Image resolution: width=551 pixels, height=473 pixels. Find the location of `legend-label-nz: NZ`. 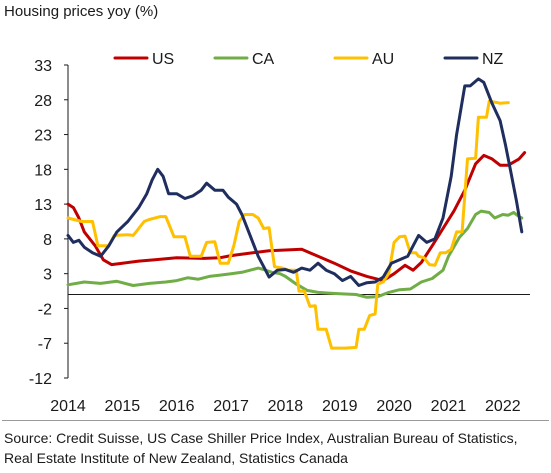

legend-label-nz: NZ is located at coordinates (493, 59).